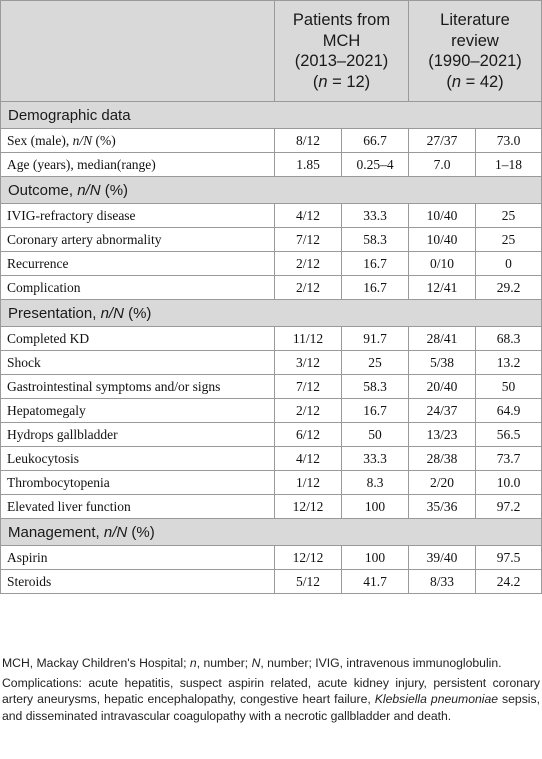 This screenshot has width=542, height=759. Describe the element at coordinates (442, 362) in the screenshot. I see `value-cell: 5/38` at that location.